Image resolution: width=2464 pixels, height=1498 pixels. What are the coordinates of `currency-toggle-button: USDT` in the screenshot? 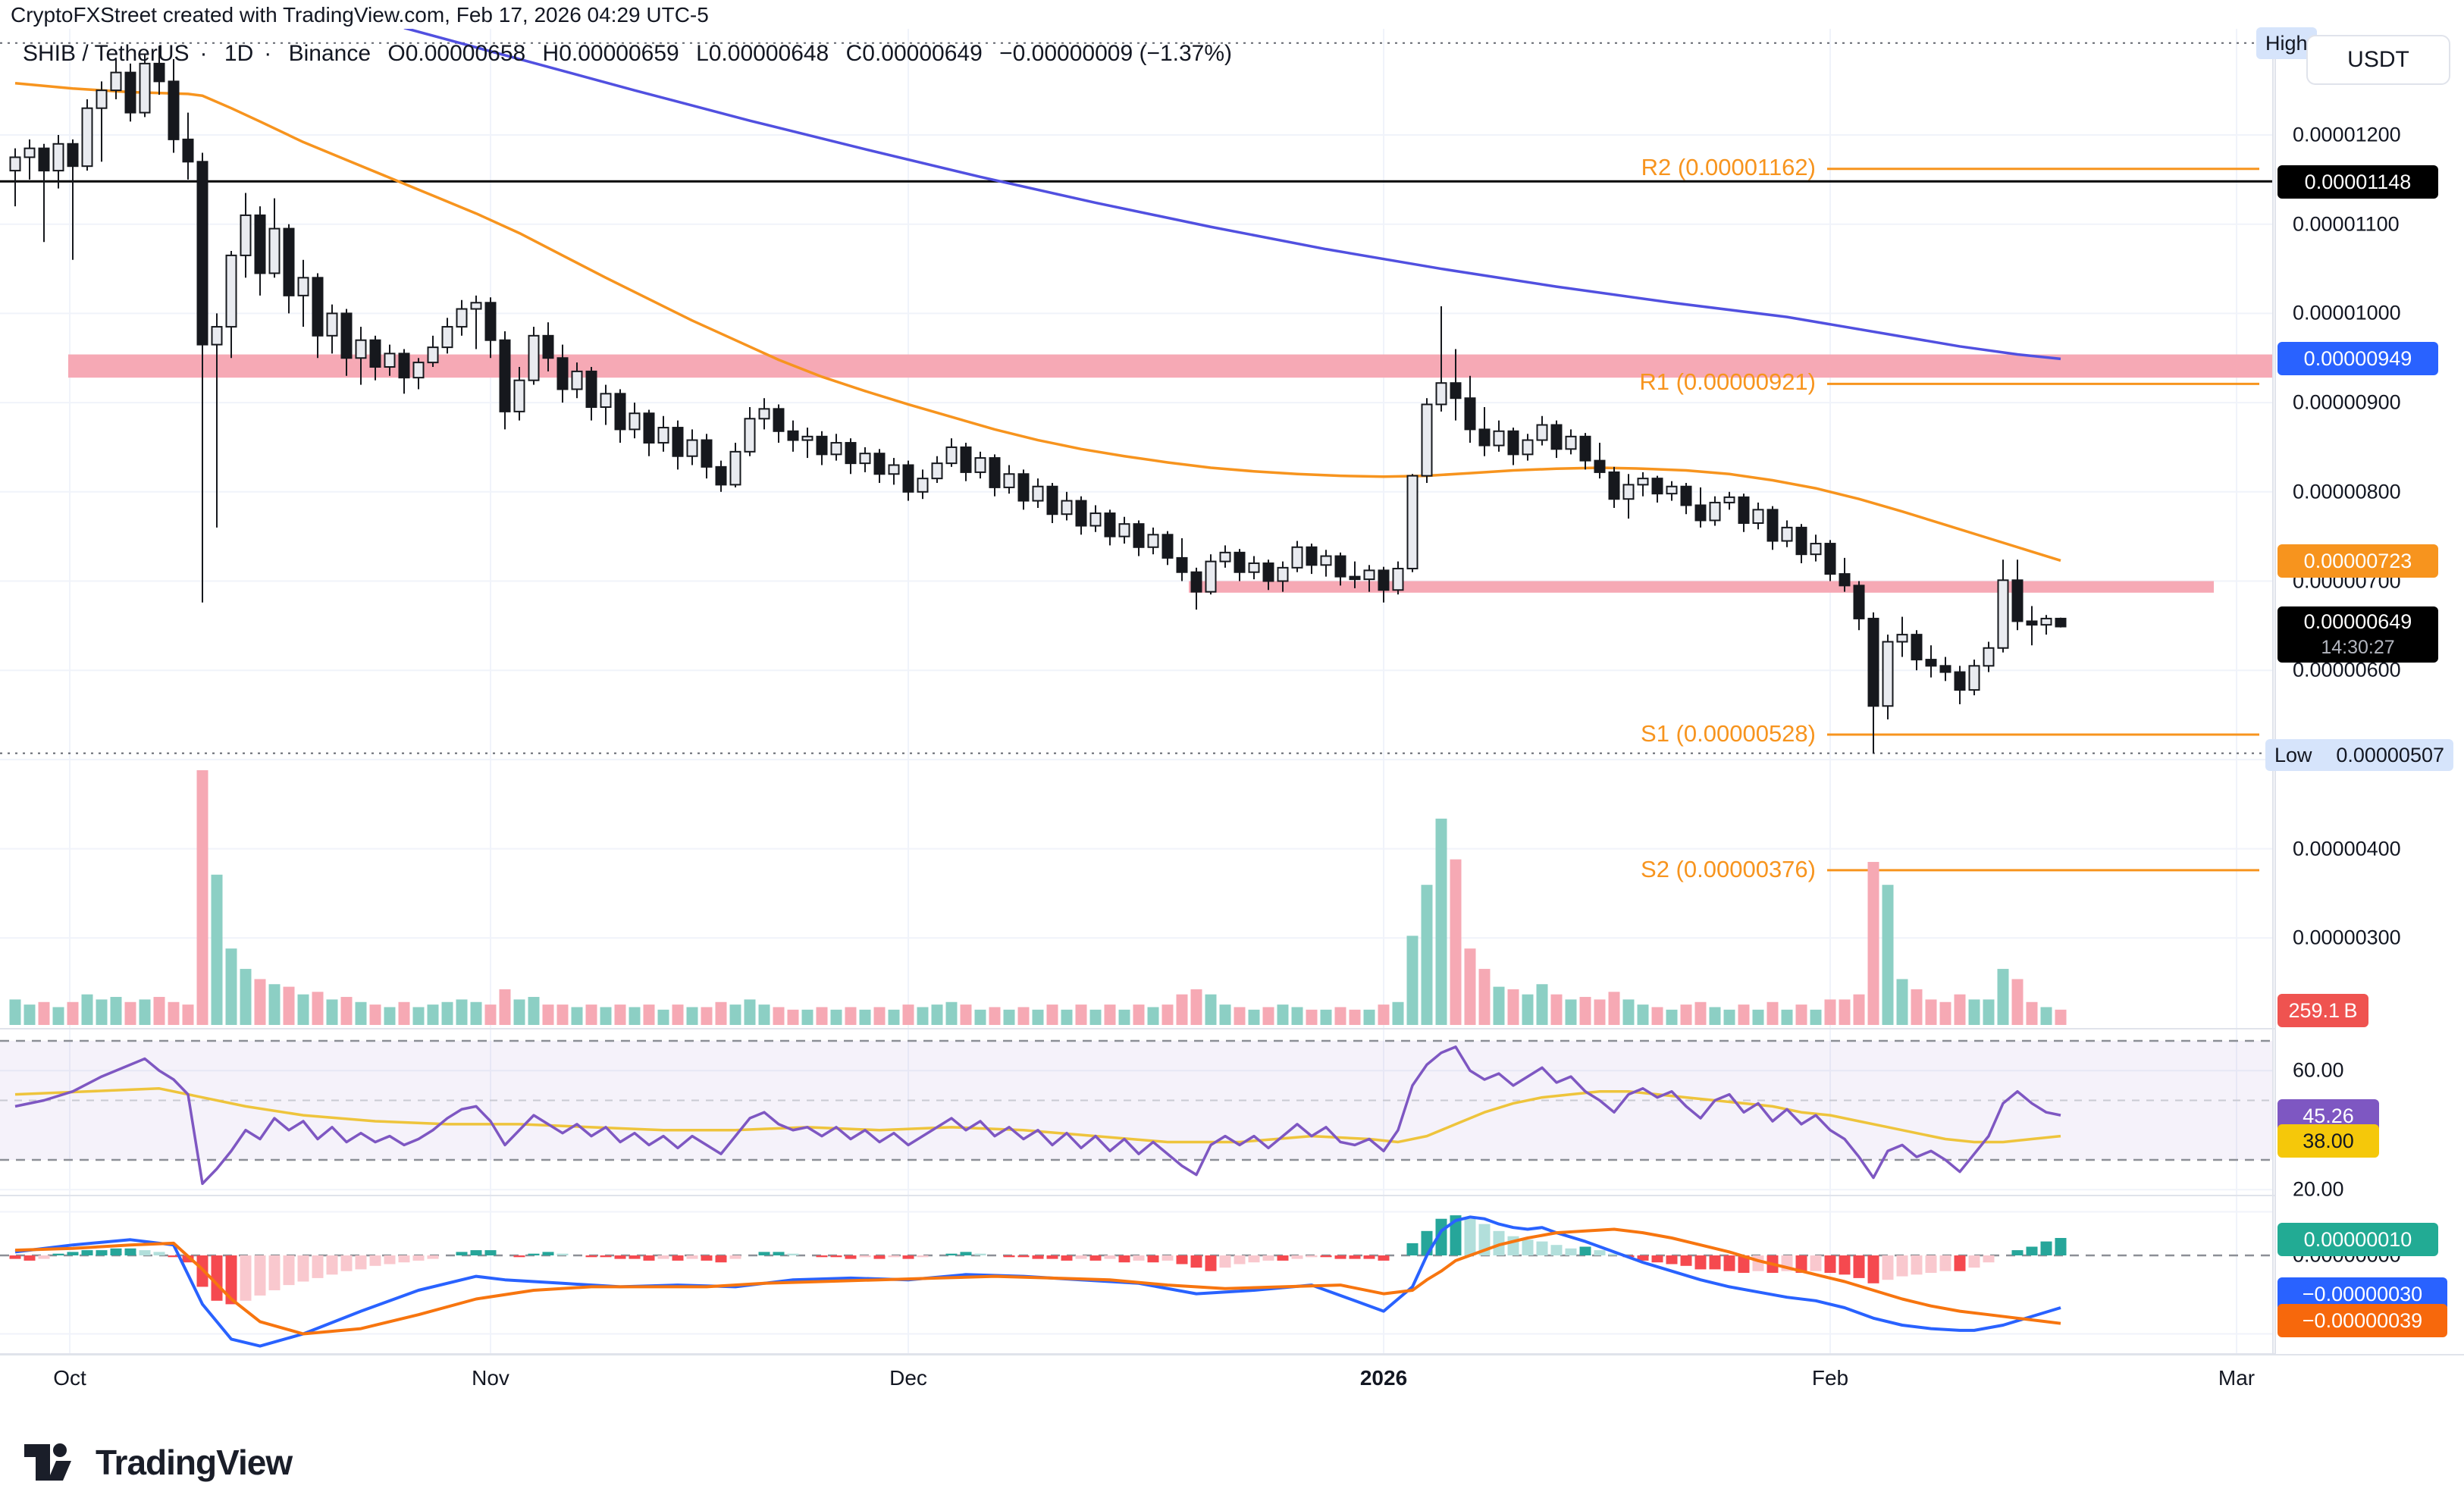 It's located at (2378, 60).